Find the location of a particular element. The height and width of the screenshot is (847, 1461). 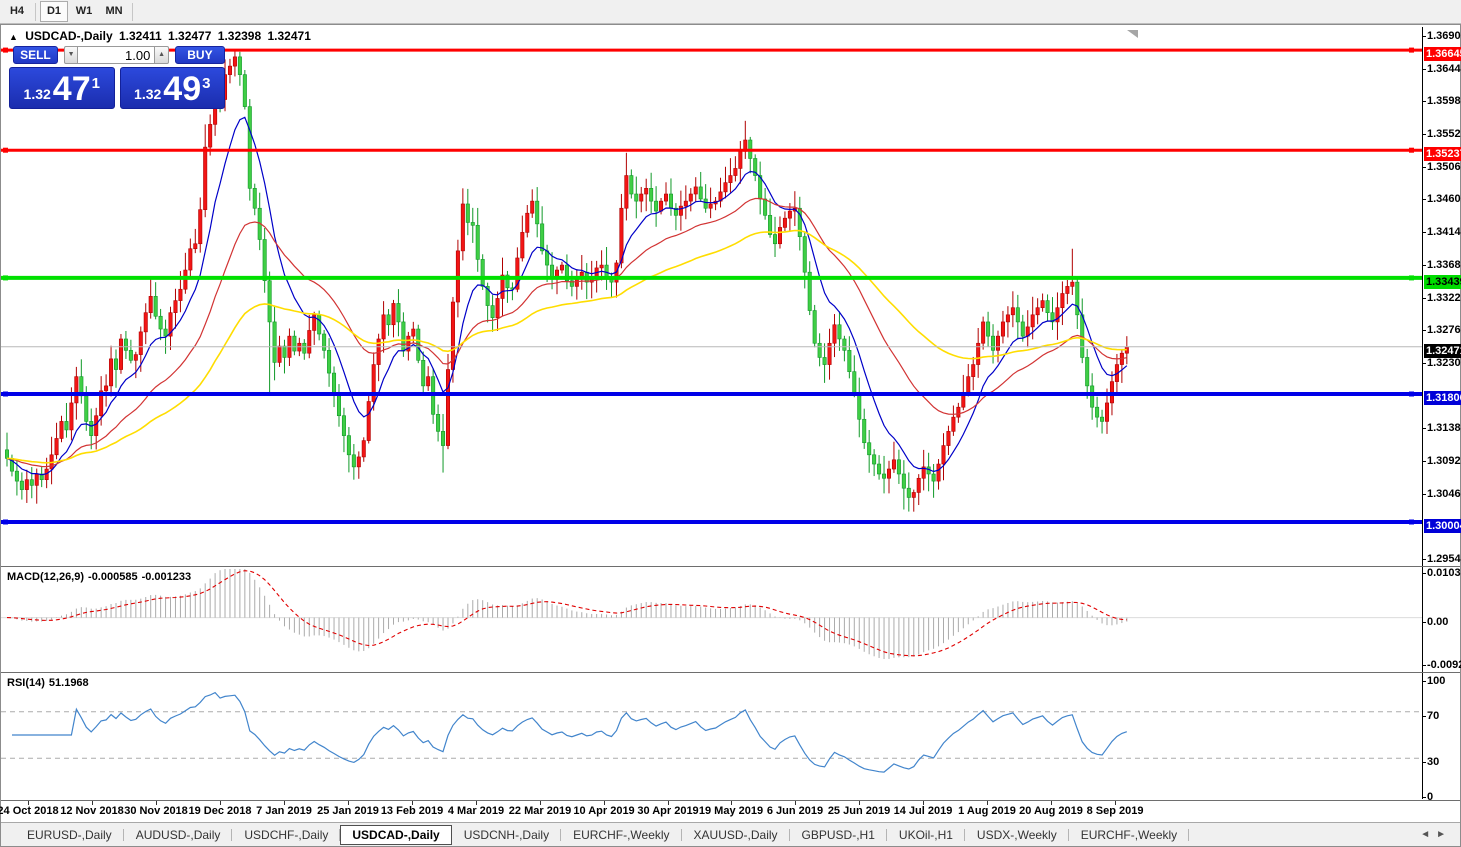

timeframe-button-d1: D1 is located at coordinates (54, 11).